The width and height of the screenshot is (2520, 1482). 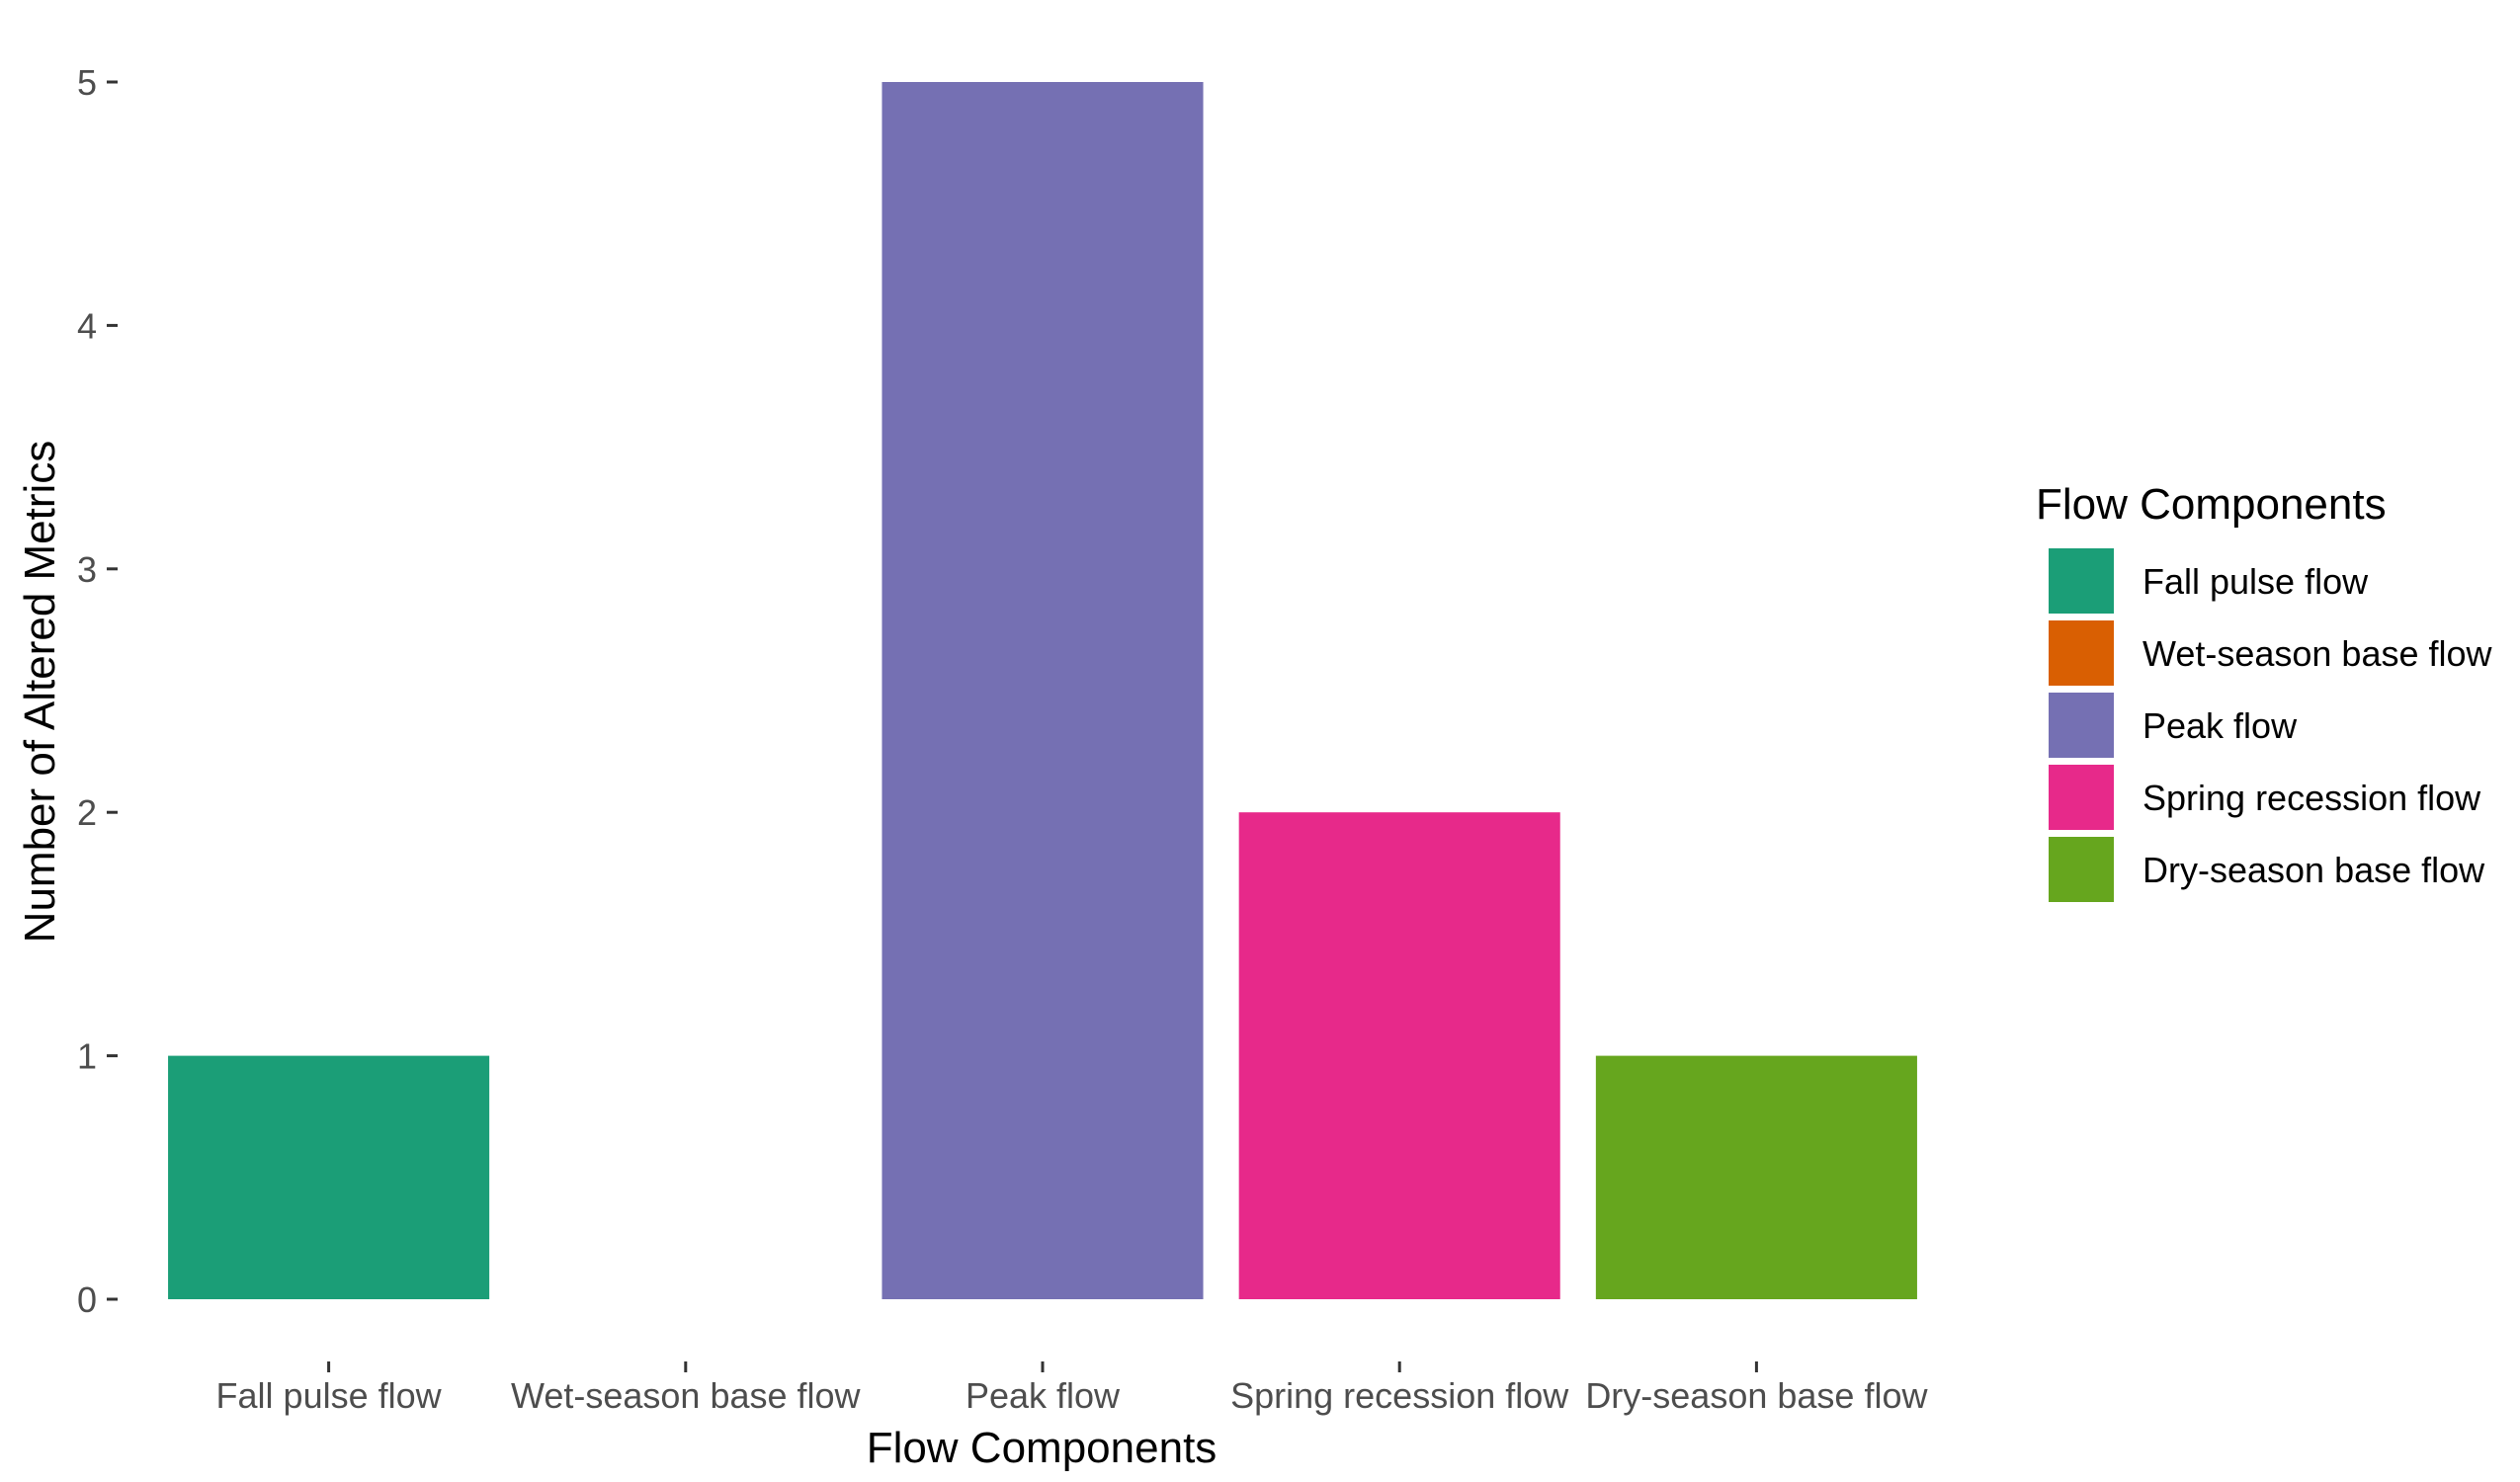 What do you see at coordinates (329, 1395) in the screenshot?
I see `x-tick-label: Fall pulse flow` at bounding box center [329, 1395].